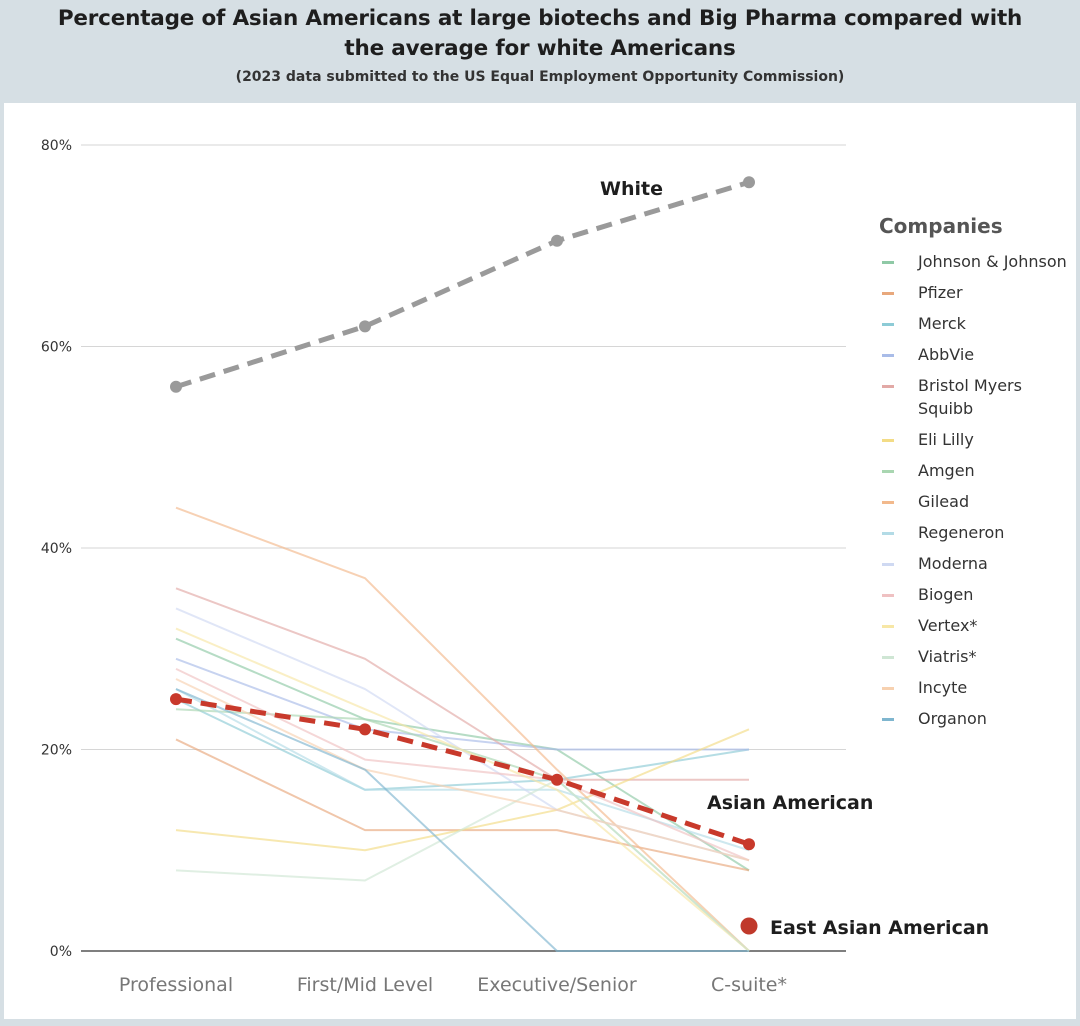 The width and height of the screenshot is (1080, 1026). I want to click on legend-label: Gilead, so click(944, 501).